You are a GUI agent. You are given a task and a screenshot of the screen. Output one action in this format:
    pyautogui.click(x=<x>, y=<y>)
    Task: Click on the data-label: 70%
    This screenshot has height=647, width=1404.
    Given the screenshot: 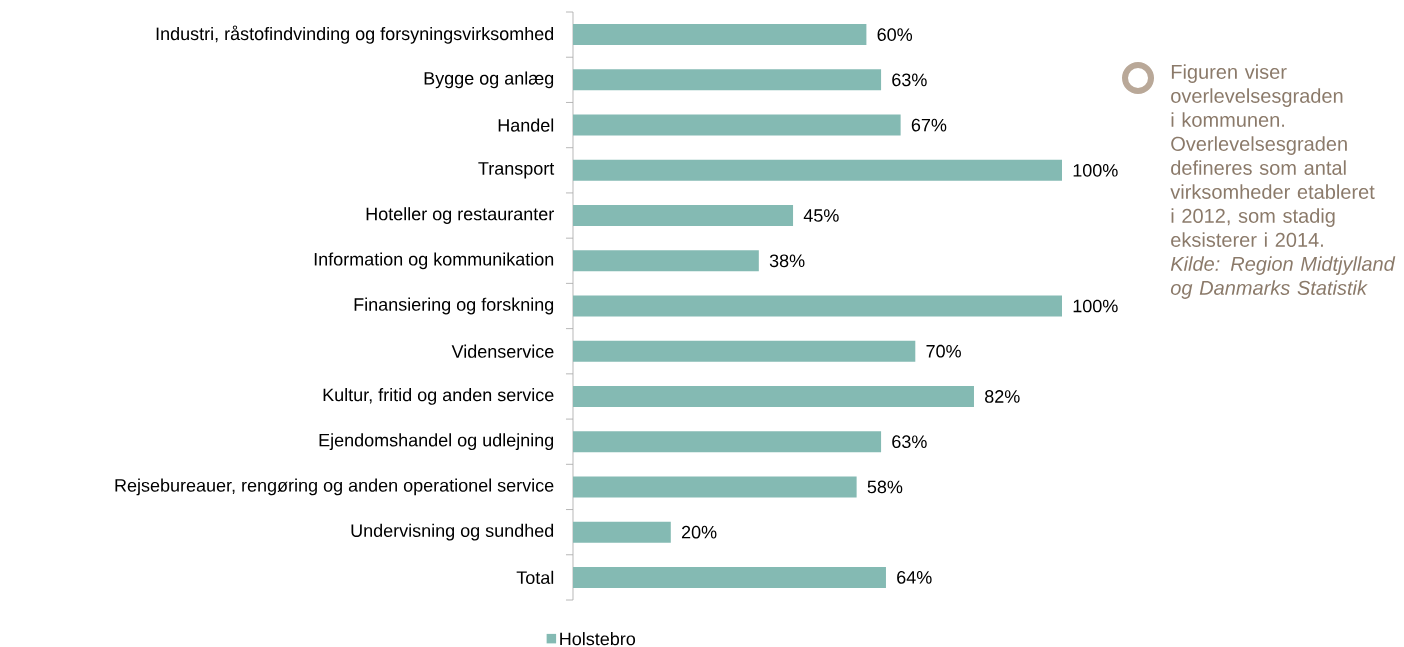 What is the action you would take?
    pyautogui.click(x=943, y=351)
    